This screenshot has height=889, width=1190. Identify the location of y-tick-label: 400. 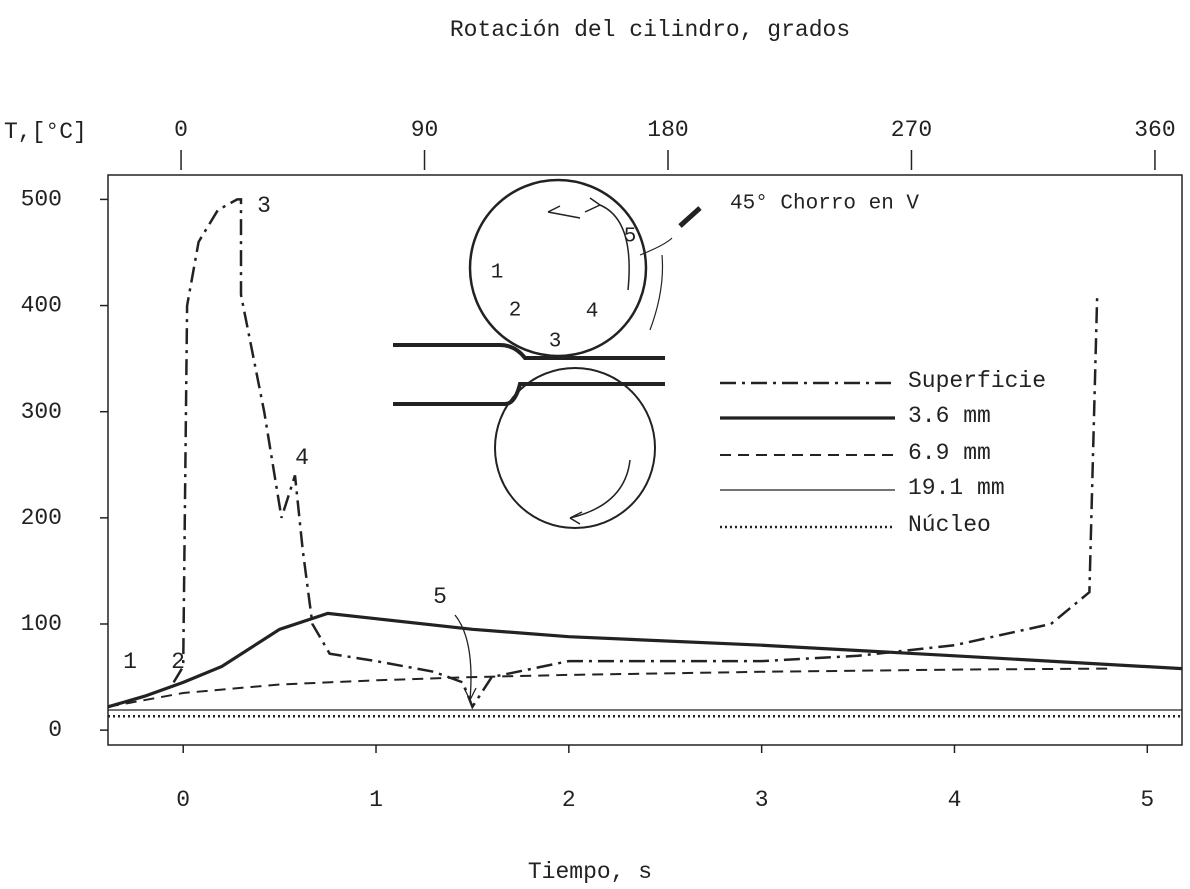
(41, 306).